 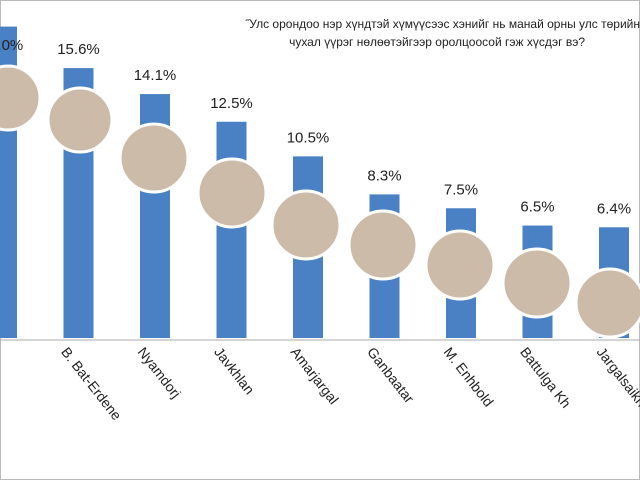 What do you see at coordinates (308, 137) in the screenshot?
I see `value-label: 10.5%` at bounding box center [308, 137].